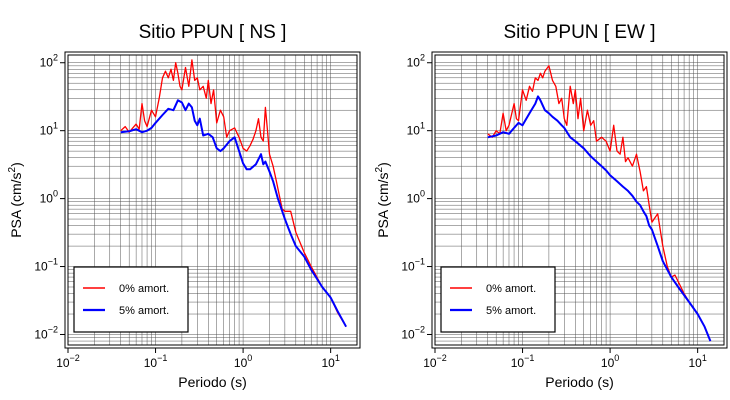 The width and height of the screenshot is (730, 400). What do you see at coordinates (213, 32) in the screenshot?
I see `chart-title: Sitio PPUN [ NS ]` at bounding box center [213, 32].